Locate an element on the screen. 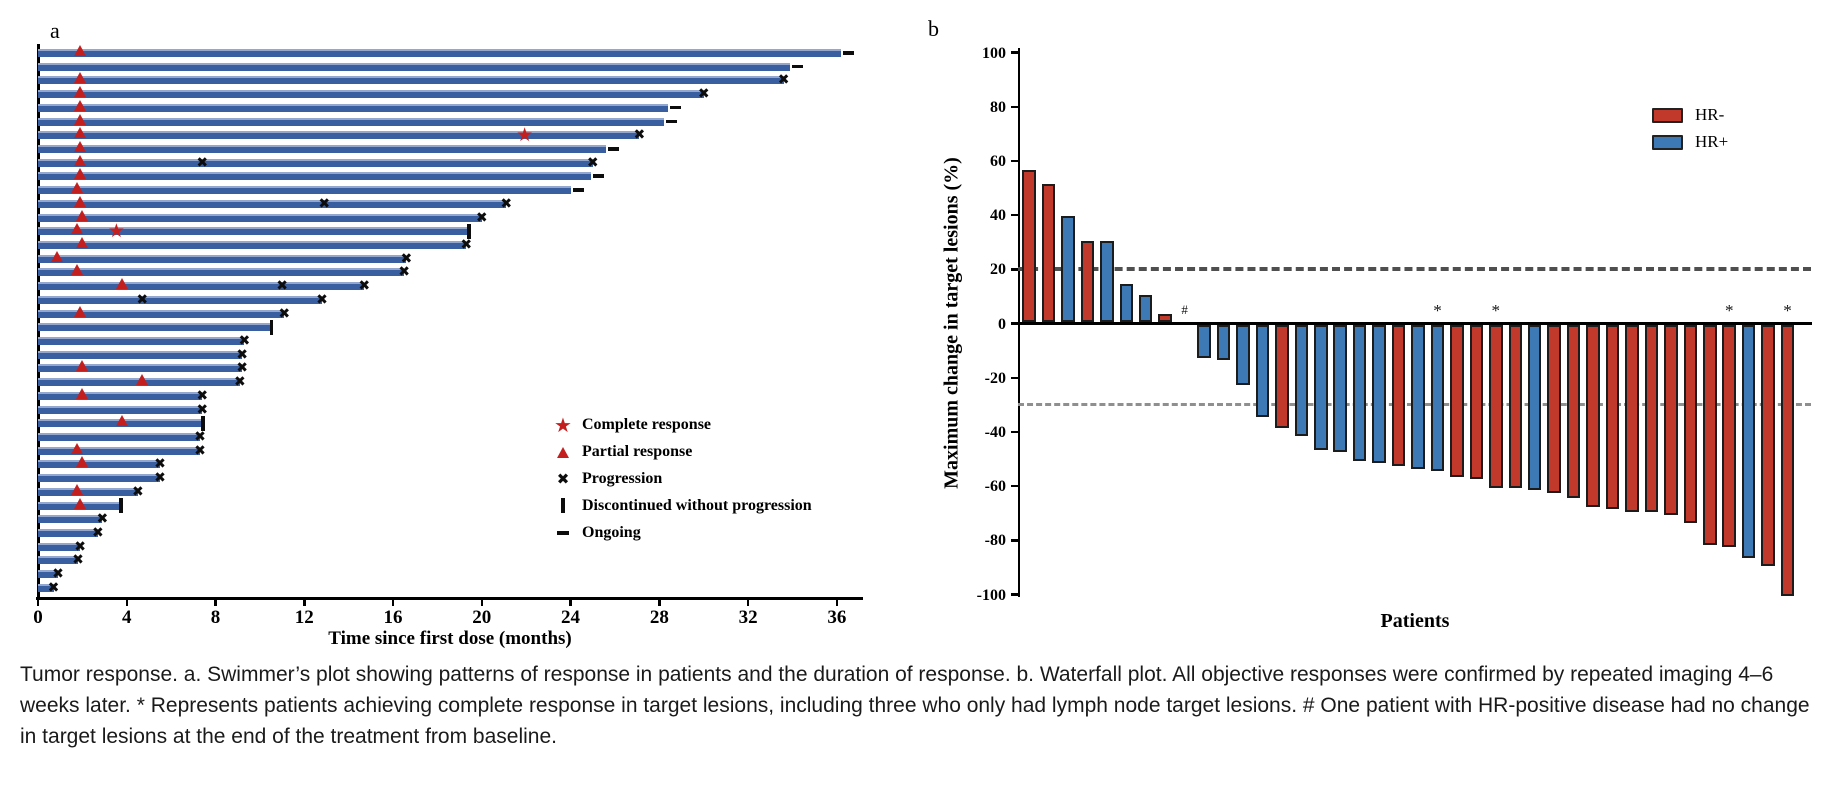  legend-label: Partial response is located at coordinates (637, 452).